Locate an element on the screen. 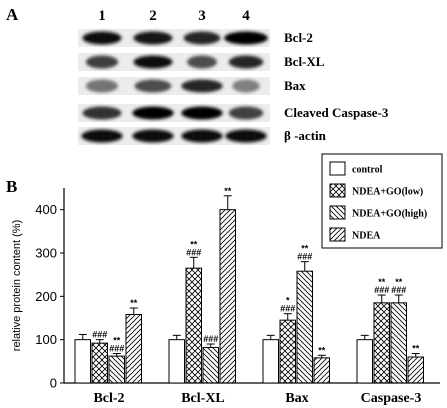 This screenshot has height=408, width=447. blot-row: Cleaved Caspase-3 is located at coordinates (233, 113).